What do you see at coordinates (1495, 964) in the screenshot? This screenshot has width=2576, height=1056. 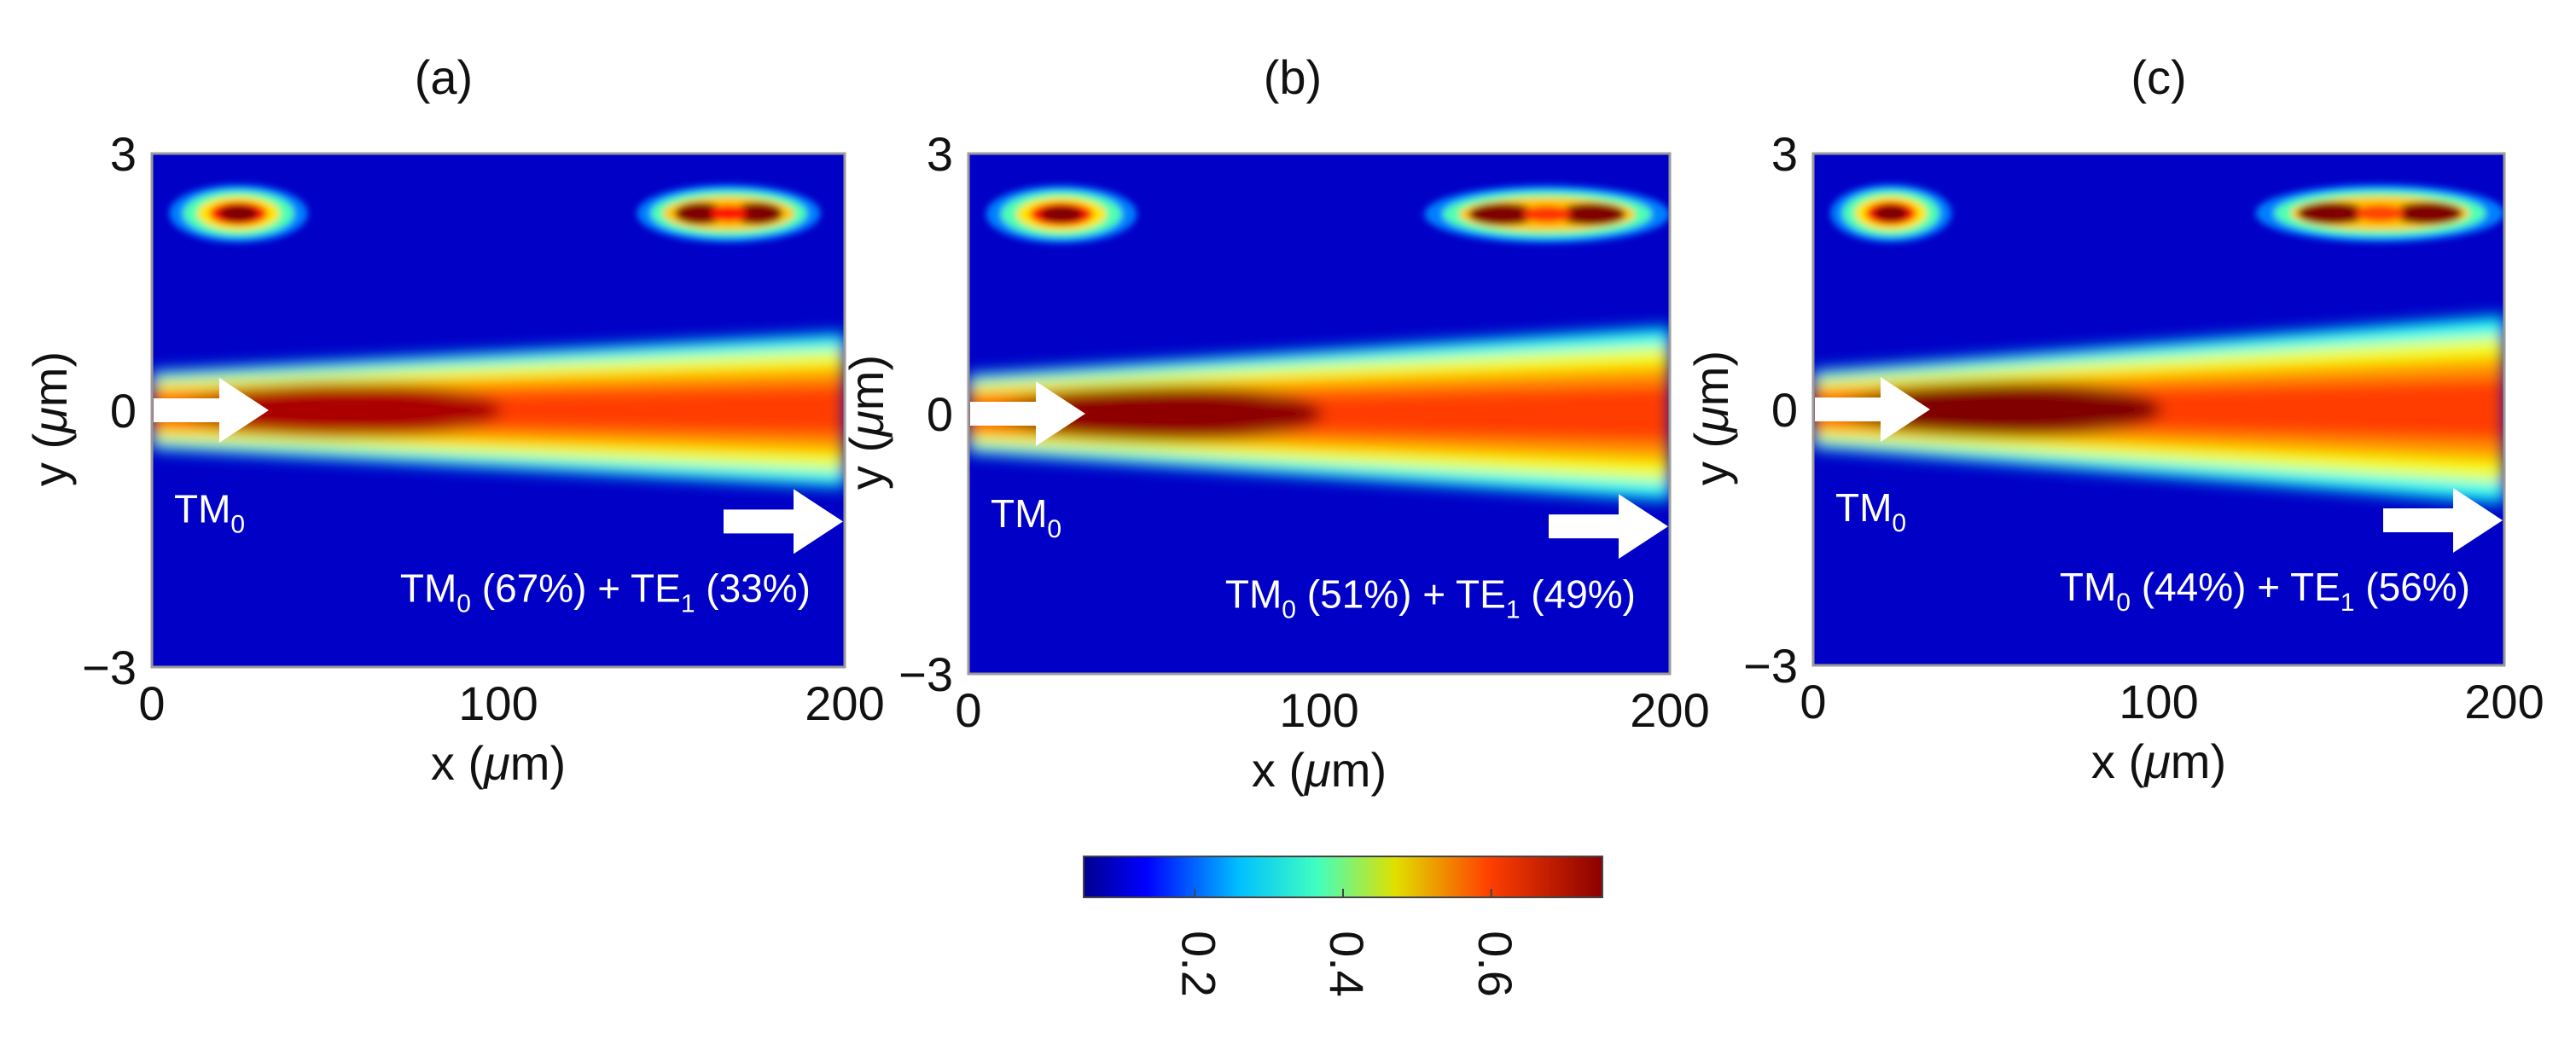 I see `colorbar-tick-label: 0.6` at bounding box center [1495, 964].